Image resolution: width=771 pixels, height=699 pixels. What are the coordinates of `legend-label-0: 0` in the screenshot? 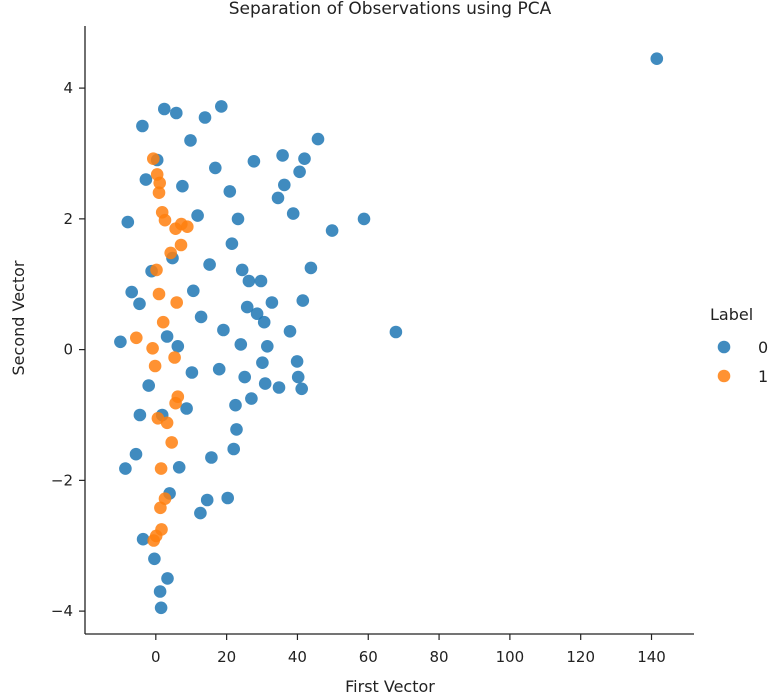 It's located at (763, 347).